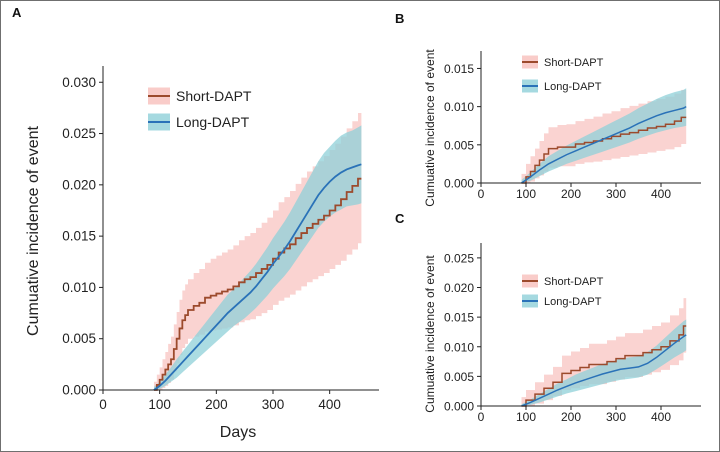  Describe the element at coordinates (400, 218) in the screenshot. I see `panel-letter-c: C` at that location.